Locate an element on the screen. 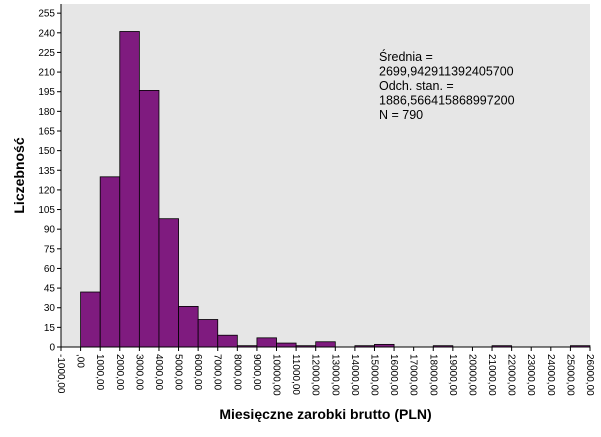  x-tick-label: 19000,00 is located at coordinates (452, 375).